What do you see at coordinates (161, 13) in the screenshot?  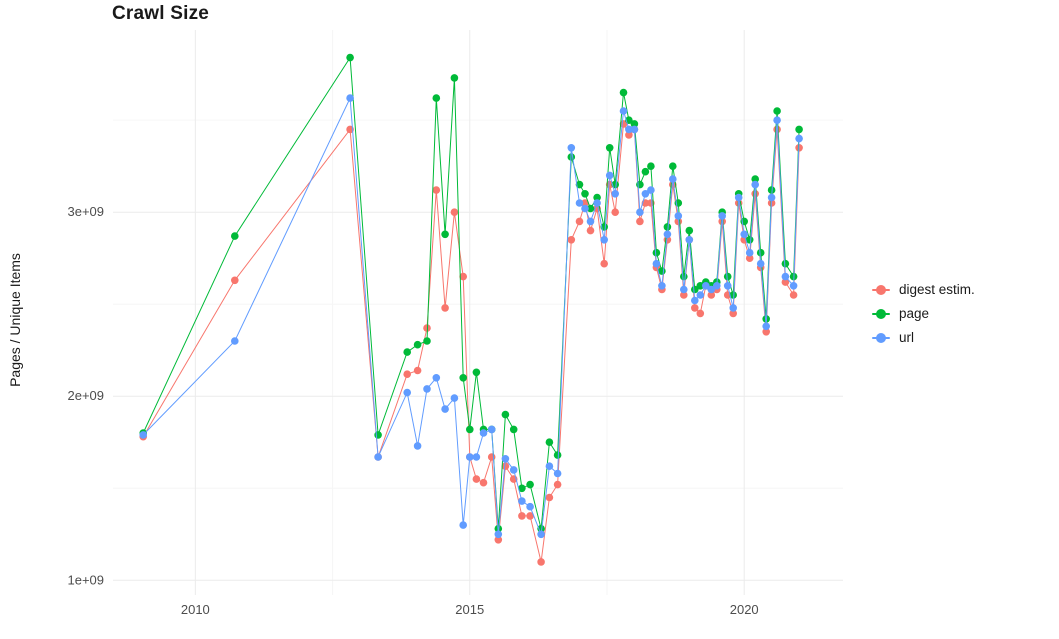 I see `chart-title: Crawl Size` at bounding box center [161, 13].